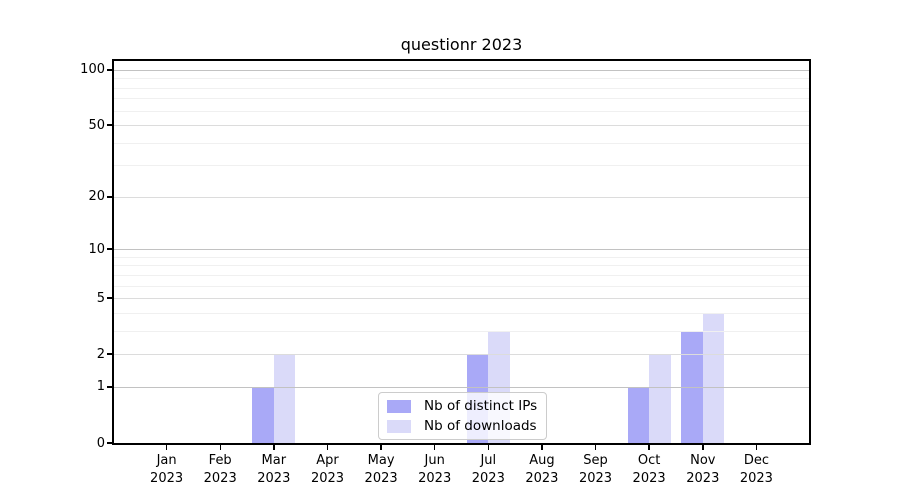 This screenshot has width=900, height=500. I want to click on y-tick-label: 0, so click(100, 443).